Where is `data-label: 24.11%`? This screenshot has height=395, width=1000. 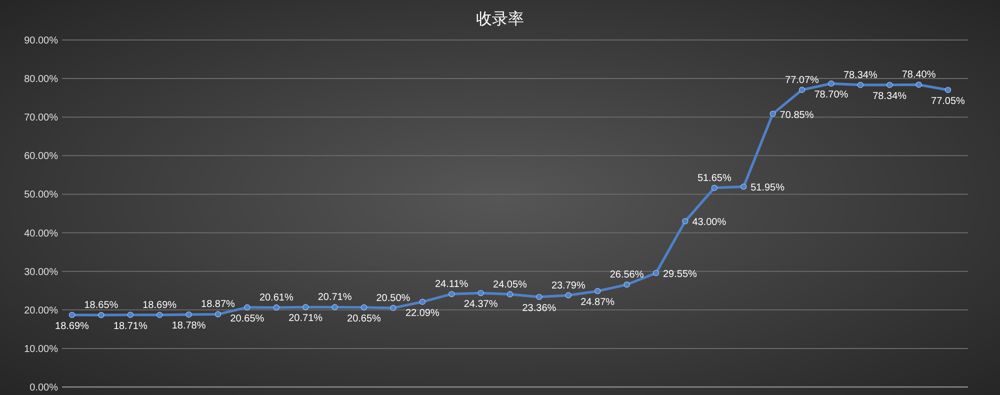
data-label: 24.11% is located at coordinates (451, 284).